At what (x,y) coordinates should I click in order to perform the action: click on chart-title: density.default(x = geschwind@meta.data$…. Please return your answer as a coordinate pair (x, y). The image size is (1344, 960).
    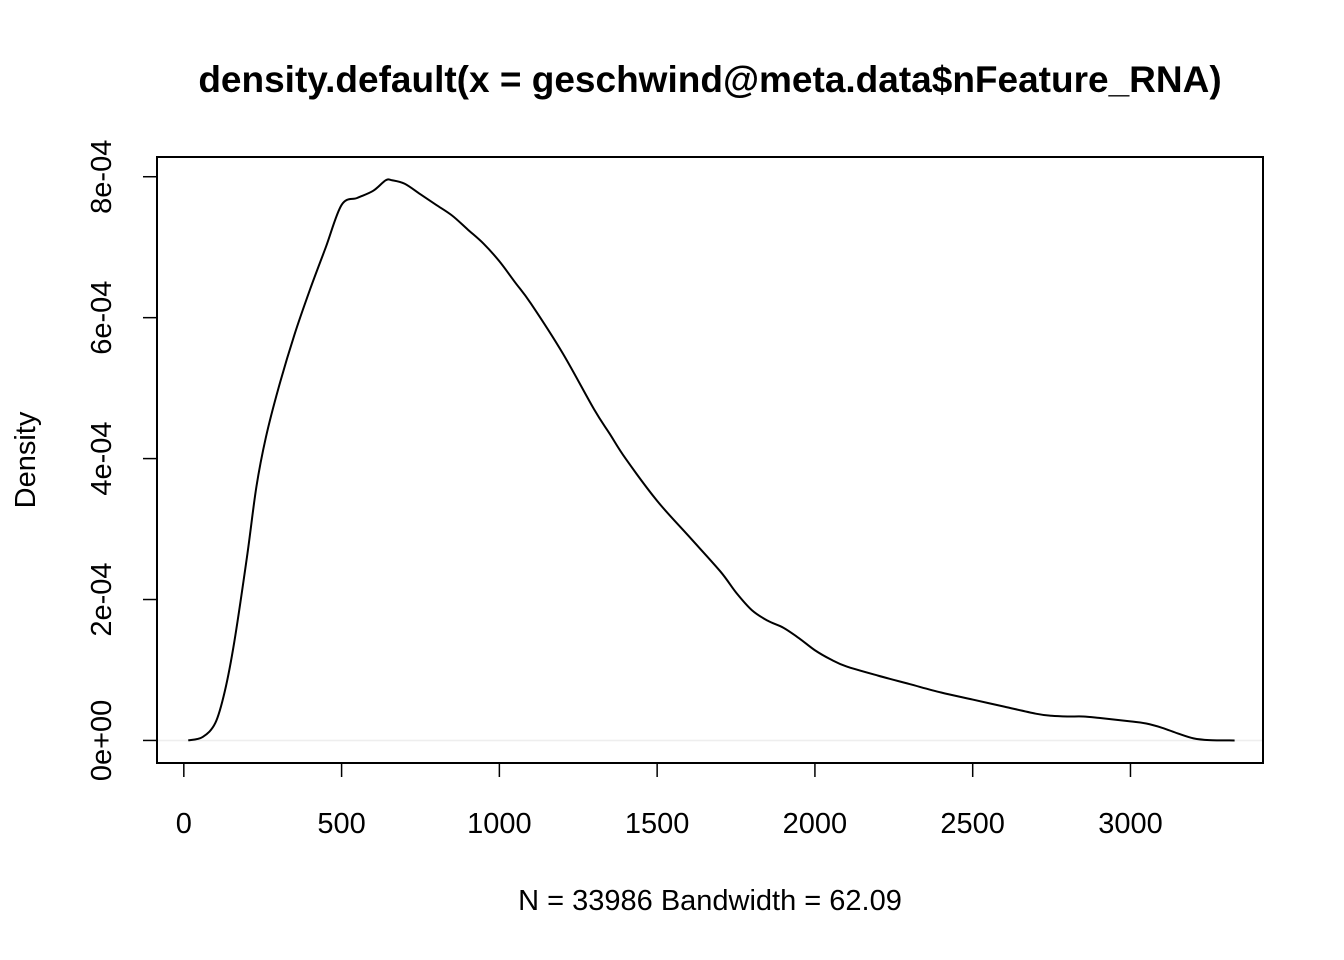
    Looking at the image, I should click on (709, 79).